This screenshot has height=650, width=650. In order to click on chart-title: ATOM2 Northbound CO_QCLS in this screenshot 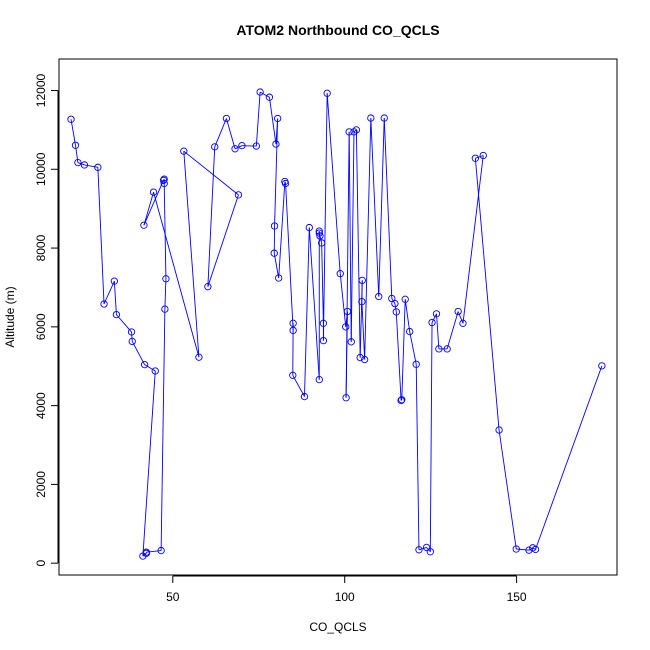, I will do `click(337, 30)`.